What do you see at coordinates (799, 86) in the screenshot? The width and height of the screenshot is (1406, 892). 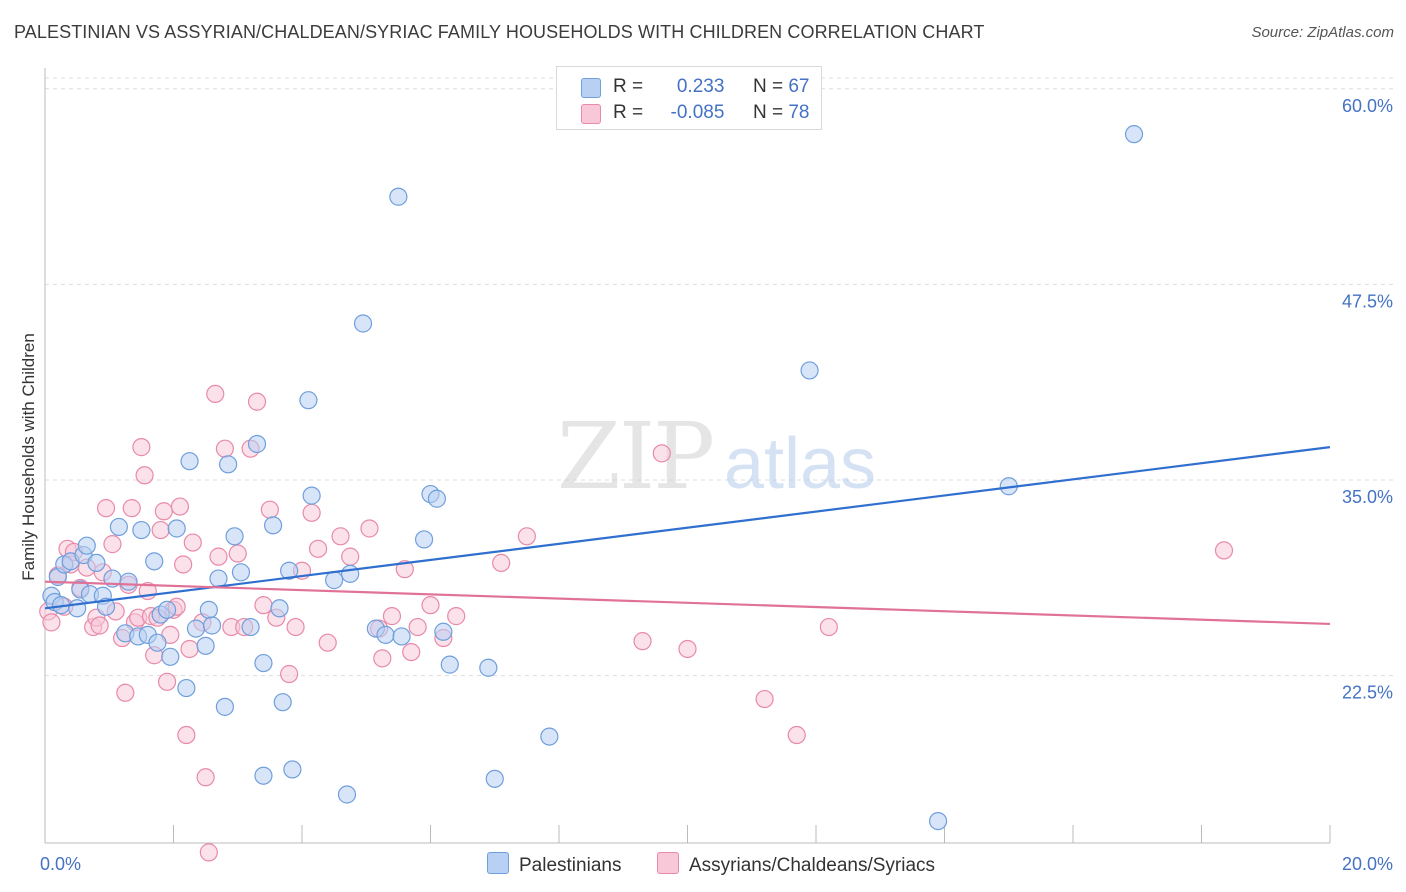 I see `legend-n-value-blue: 67` at bounding box center [799, 86].